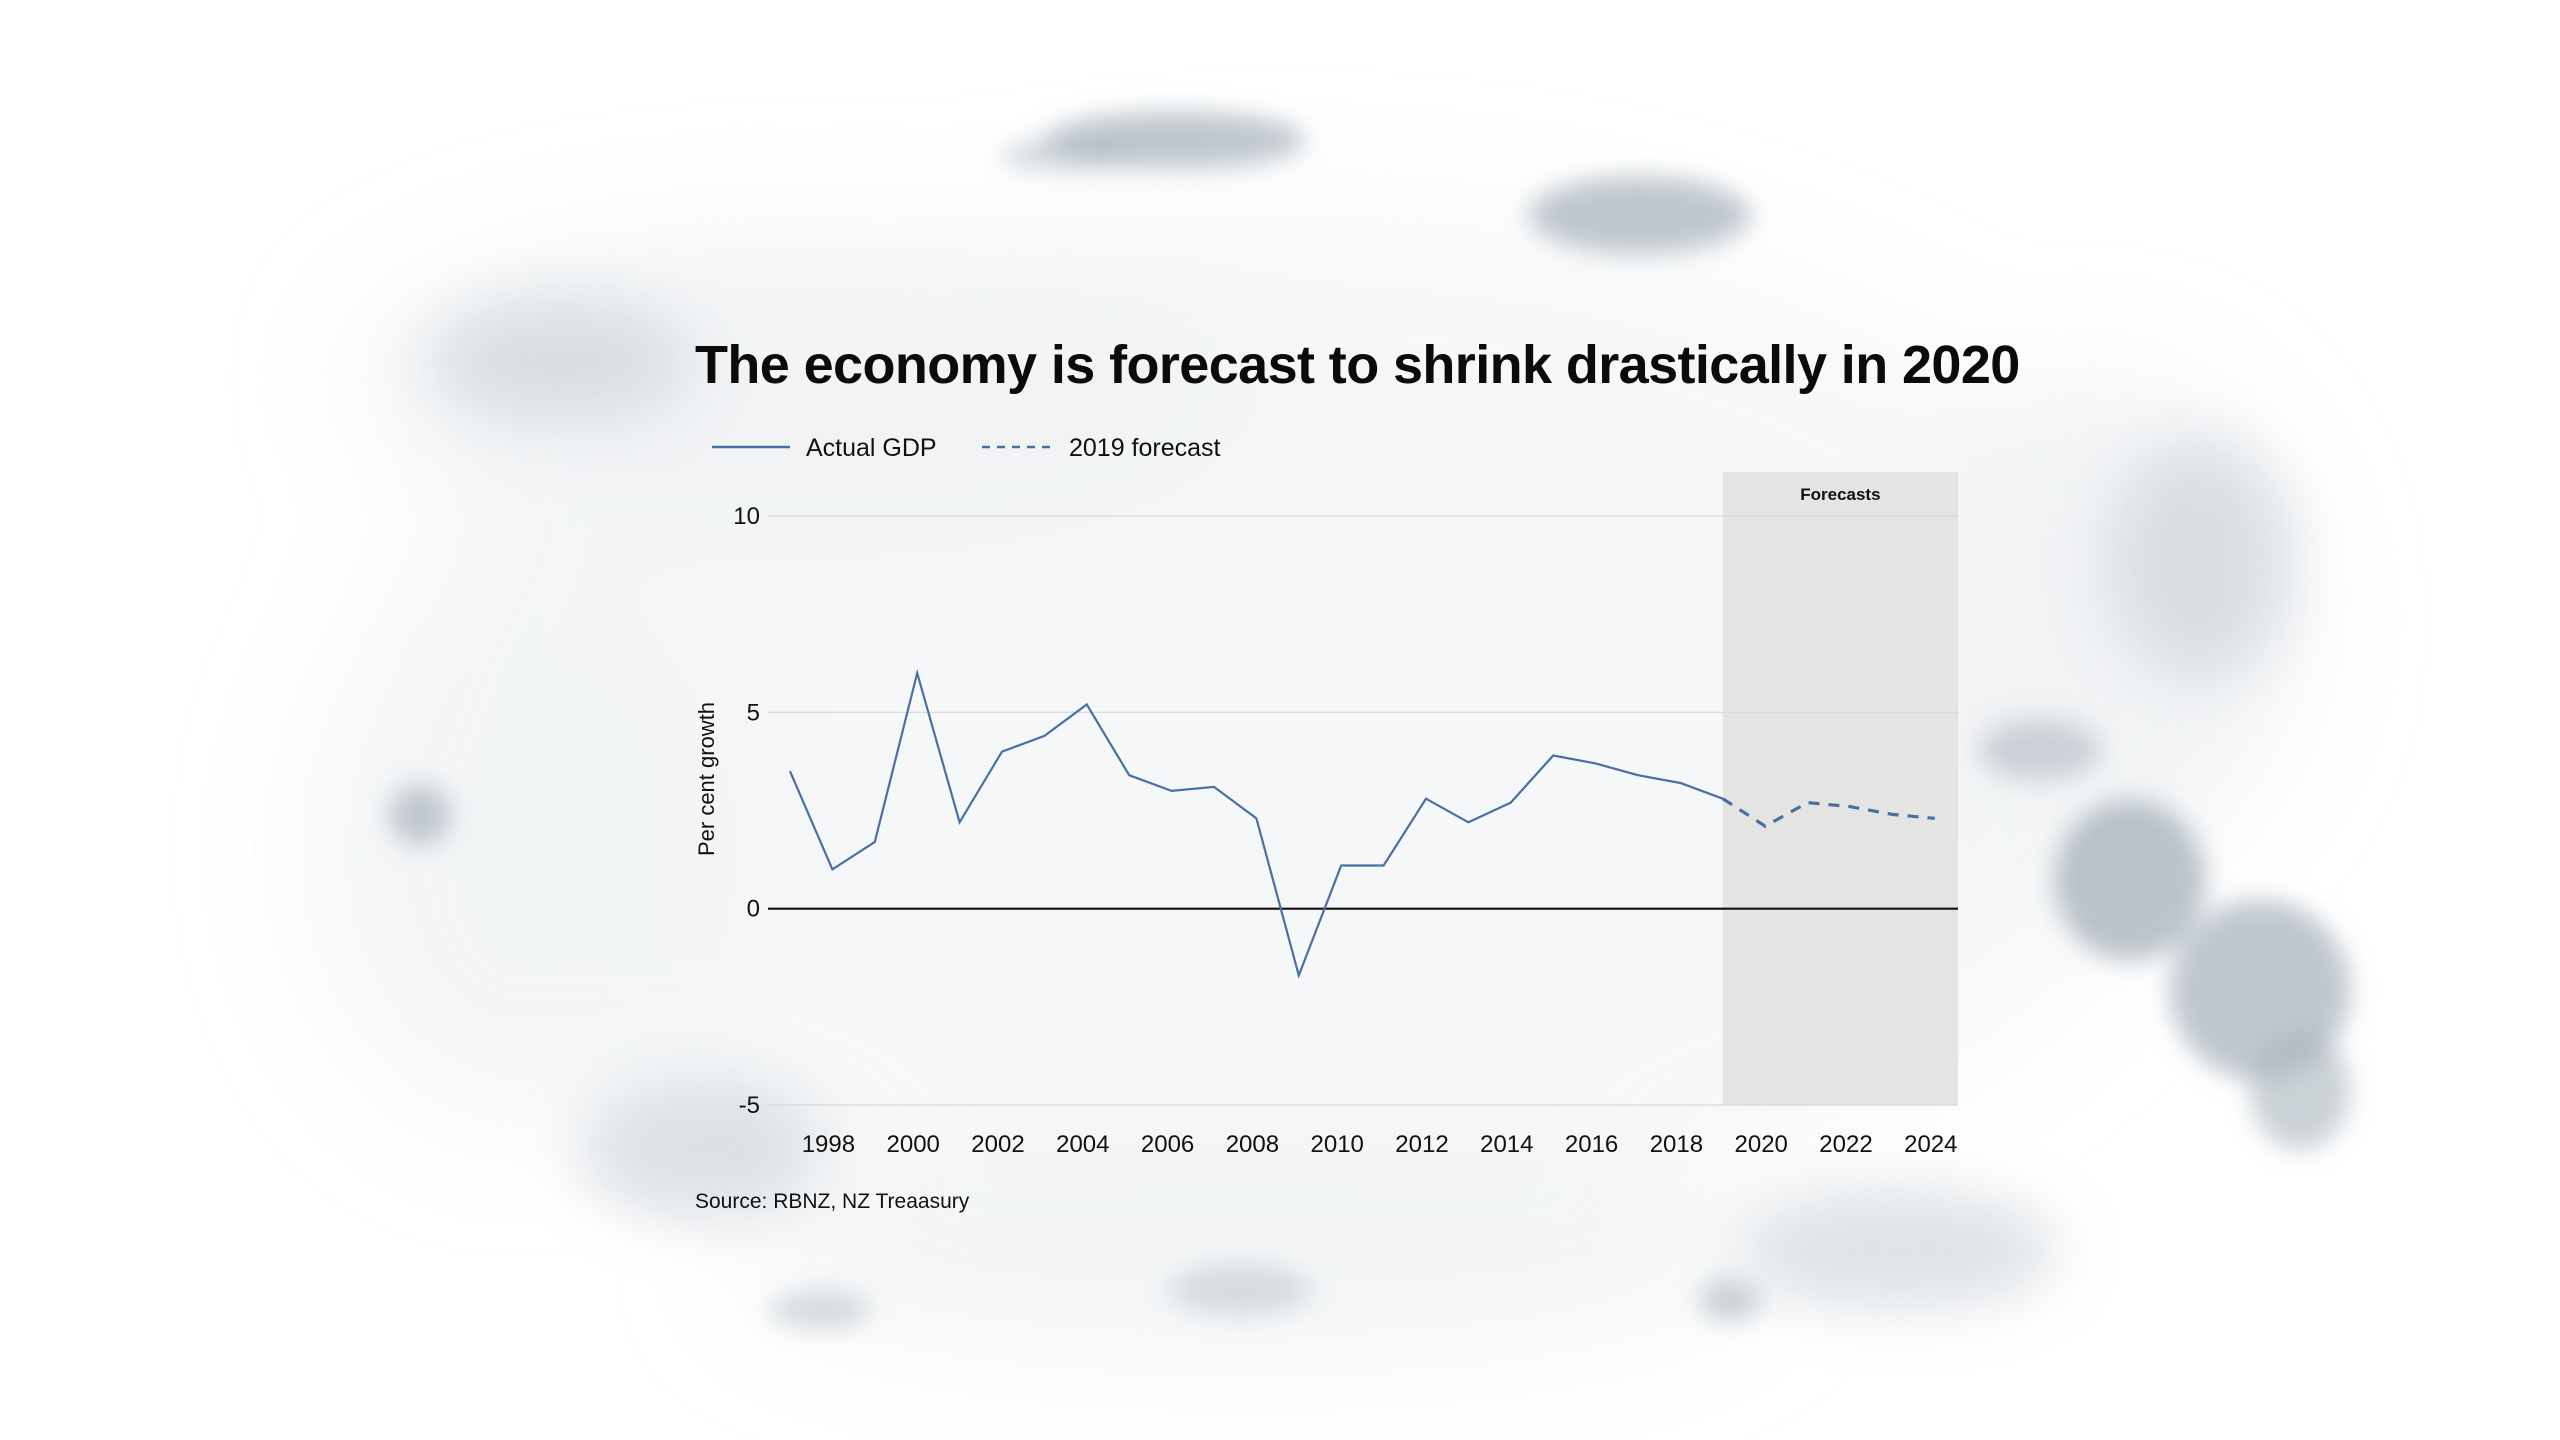 Image resolution: width=2560 pixels, height=1440 pixels. What do you see at coordinates (1840, 788) in the screenshot?
I see `forecast-shaded-region` at bounding box center [1840, 788].